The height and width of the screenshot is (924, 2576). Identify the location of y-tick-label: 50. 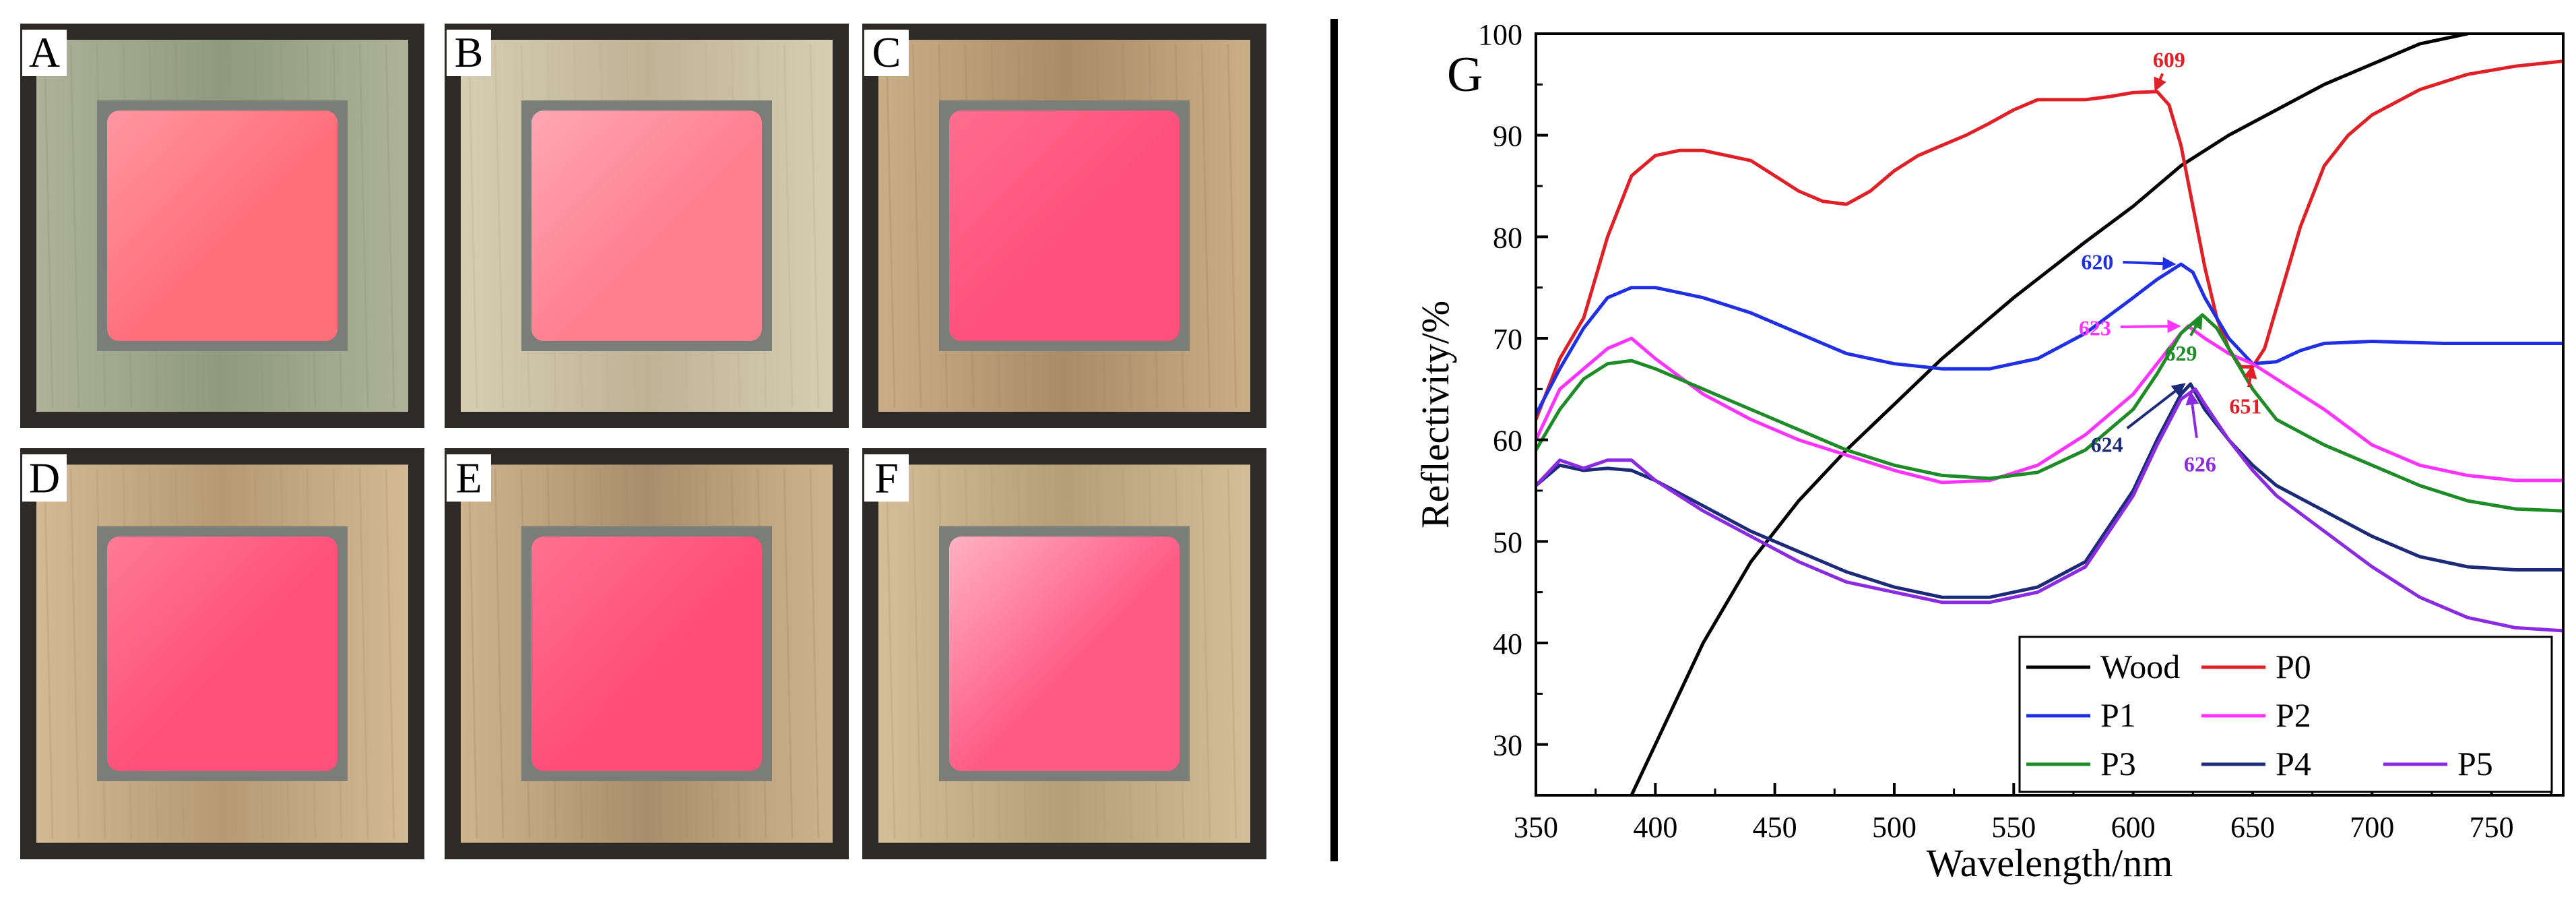
(1508, 543).